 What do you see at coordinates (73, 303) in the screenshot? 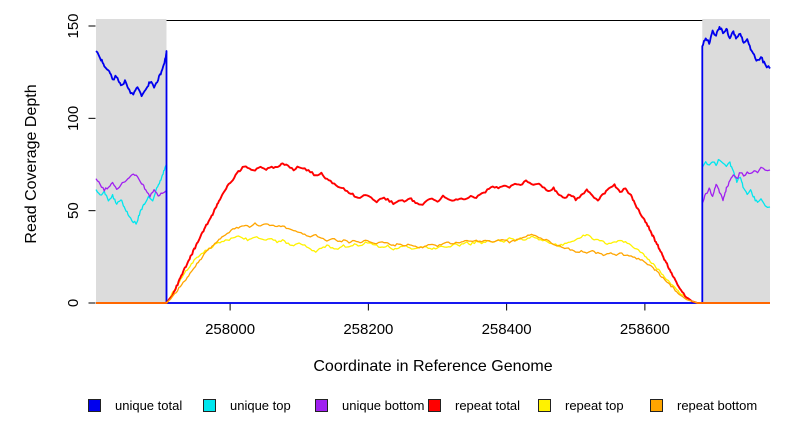
I see `y-tick-label: 0` at bounding box center [73, 303].